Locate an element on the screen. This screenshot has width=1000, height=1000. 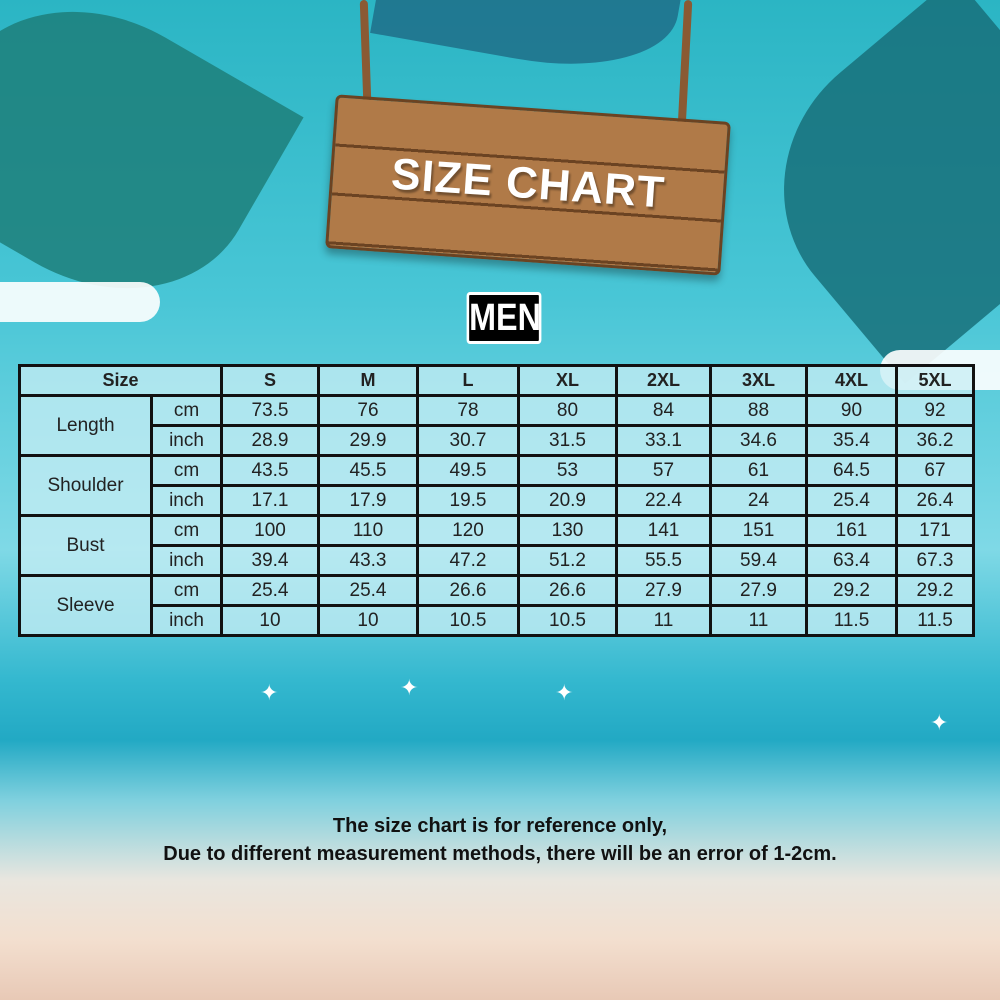
table-row: inch 28.9 29.9 30.7 31.5 33.1 34.6 35.4 36.2 is located at coordinates (497, 440).